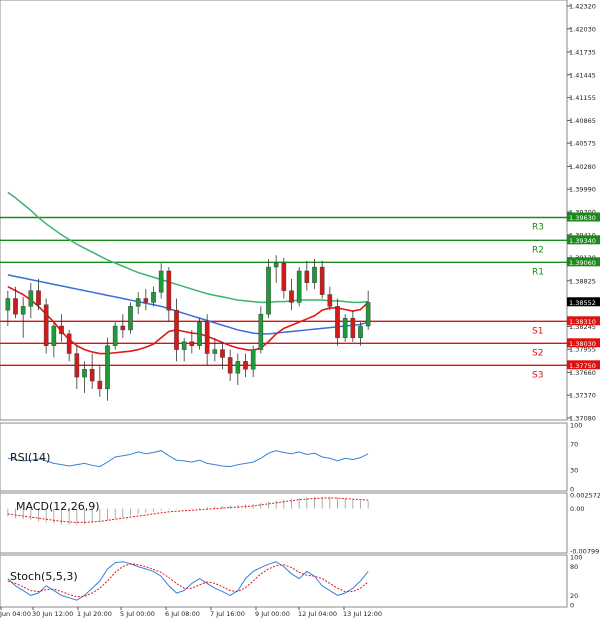 The image size is (600, 626). What do you see at coordinates (362, 614) in the screenshot?
I see `time-tick-label: 13 Jul 12:00` at bounding box center [362, 614].